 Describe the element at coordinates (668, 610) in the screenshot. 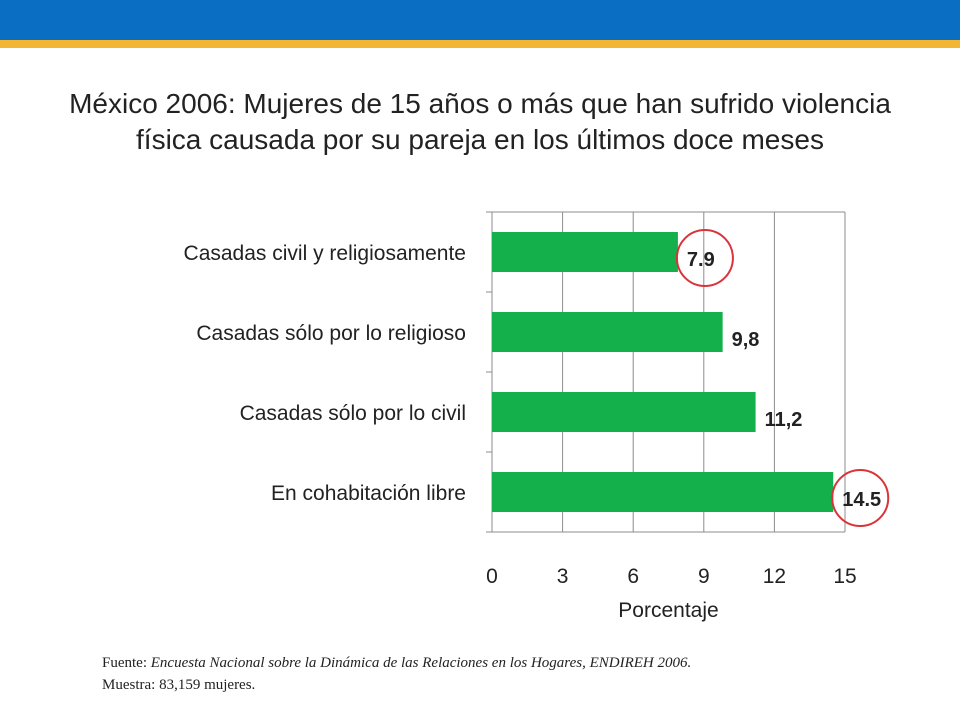

I see `x-axis-label: Porcentaje` at that location.